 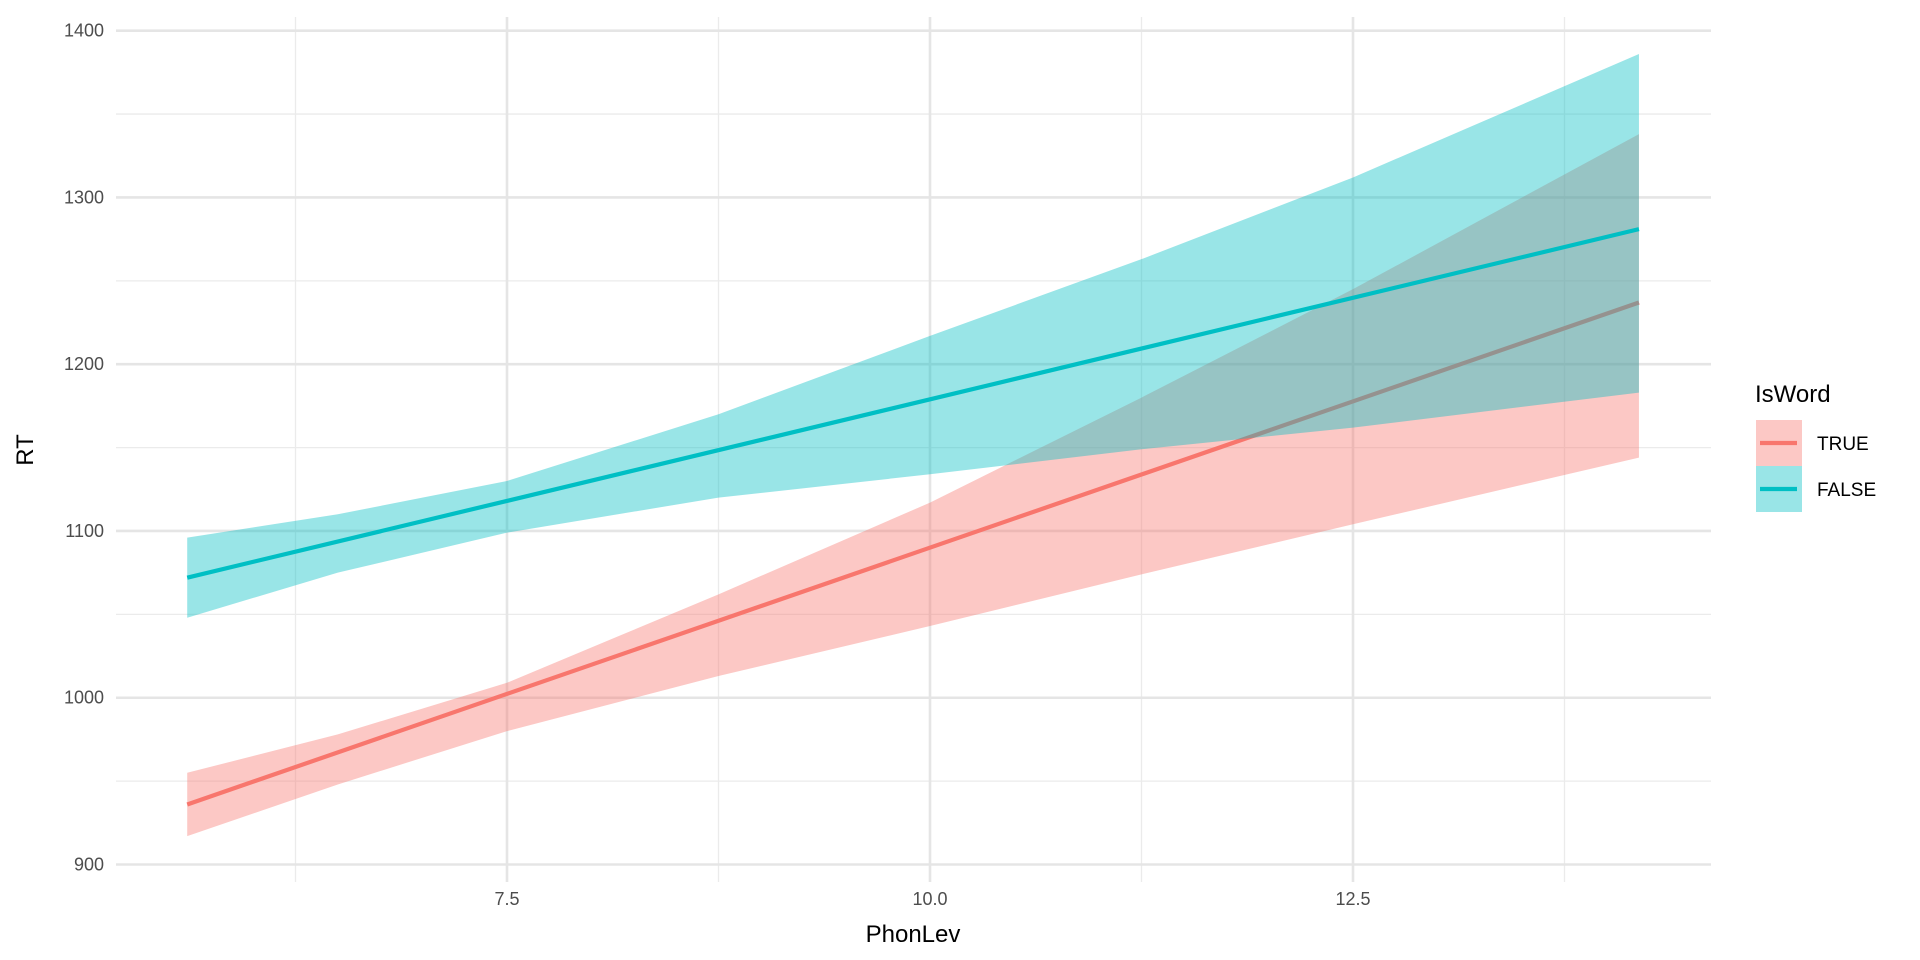 What do you see at coordinates (913, 934) in the screenshot?
I see `x-axis-title: PhonLev` at bounding box center [913, 934].